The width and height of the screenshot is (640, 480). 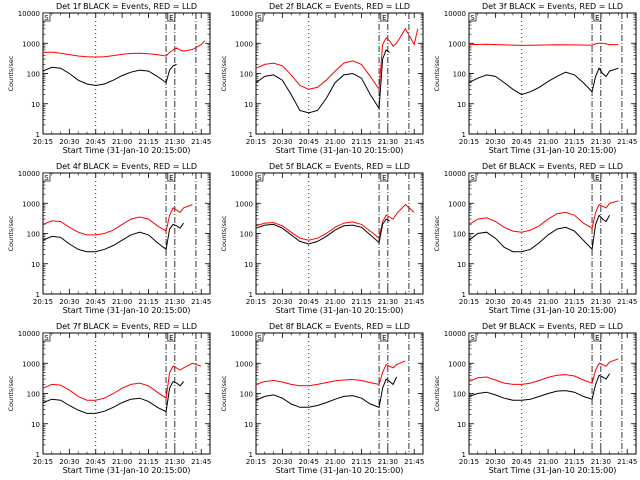 What do you see at coordinates (339, 326) in the screenshot?
I see `panel-title: Det 8f BLACK = Events, RED = LLD` at bounding box center [339, 326].